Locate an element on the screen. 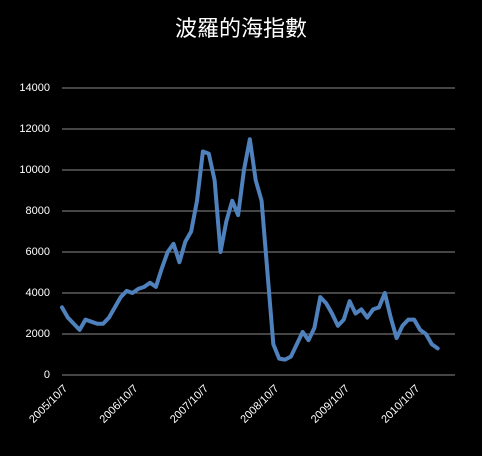 Image resolution: width=482 pixels, height=456 pixels. y-tick-label: 8000 is located at coordinates (38, 211).